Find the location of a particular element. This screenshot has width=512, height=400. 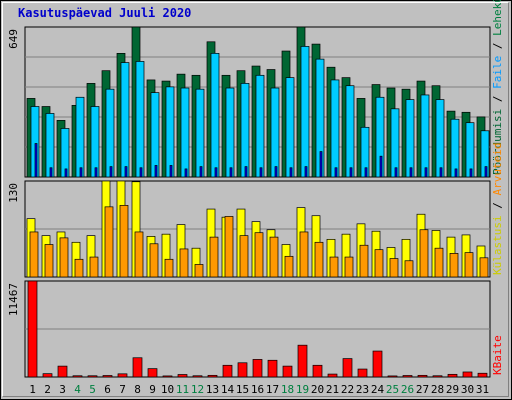

x-tick-label-day-29: 29 is located at coordinates (452, 389).